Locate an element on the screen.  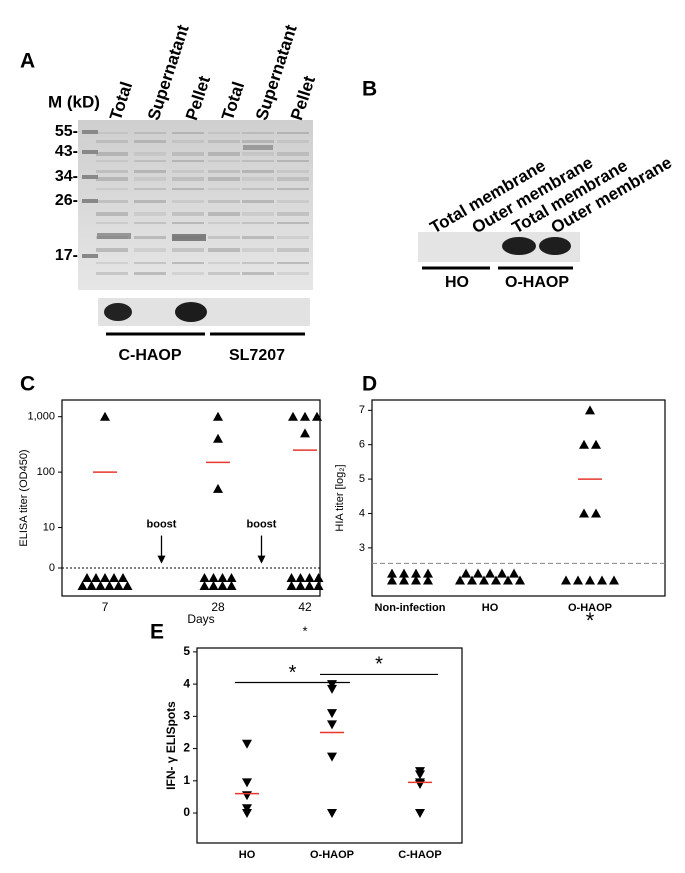
y-tick-label: 1 is located at coordinates (186, 780).